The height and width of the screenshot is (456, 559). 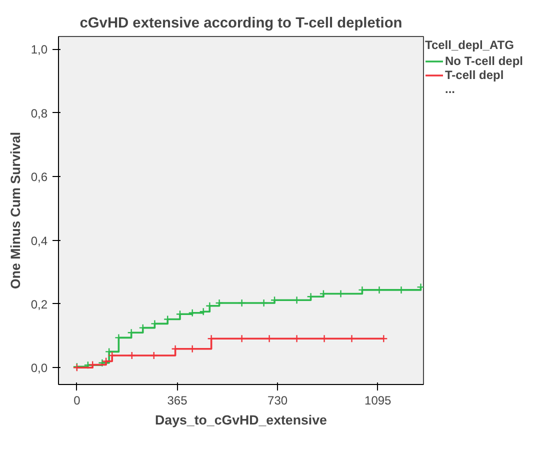 I want to click on x-tick-label: 0, so click(x=77, y=401).